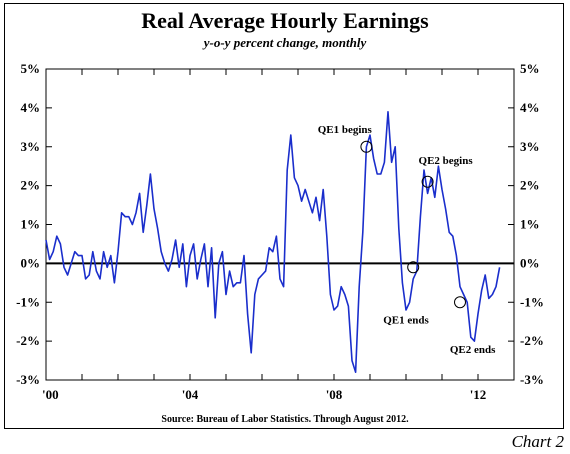 This screenshot has width=570, height=454. I want to click on y-tick-label-right: -3%, so click(532, 379).